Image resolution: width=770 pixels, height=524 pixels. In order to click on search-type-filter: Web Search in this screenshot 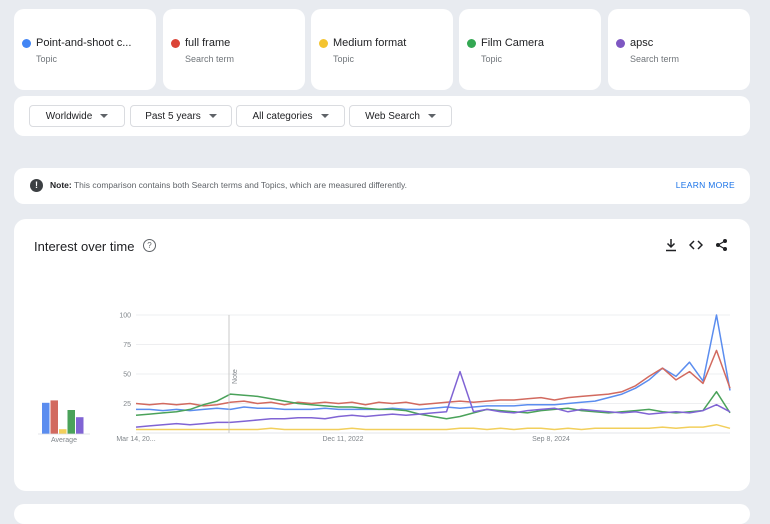, I will do `click(400, 116)`.